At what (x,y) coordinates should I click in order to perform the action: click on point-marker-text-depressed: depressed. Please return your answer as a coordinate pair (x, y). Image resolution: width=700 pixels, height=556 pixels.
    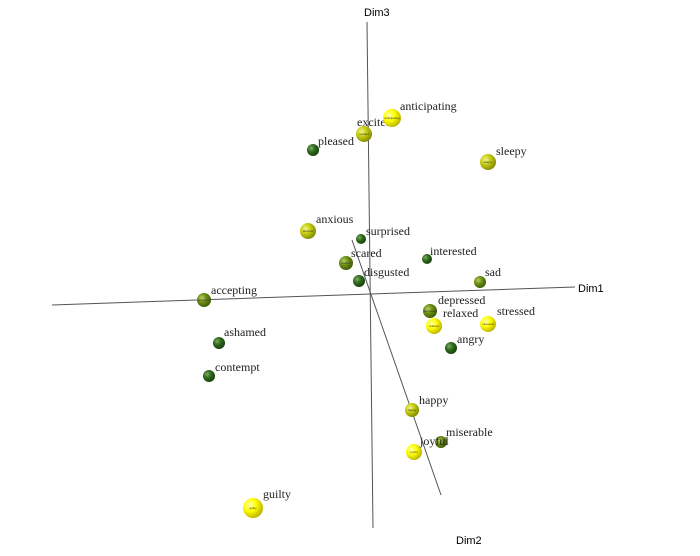
    Looking at the image, I should click on (430, 311).